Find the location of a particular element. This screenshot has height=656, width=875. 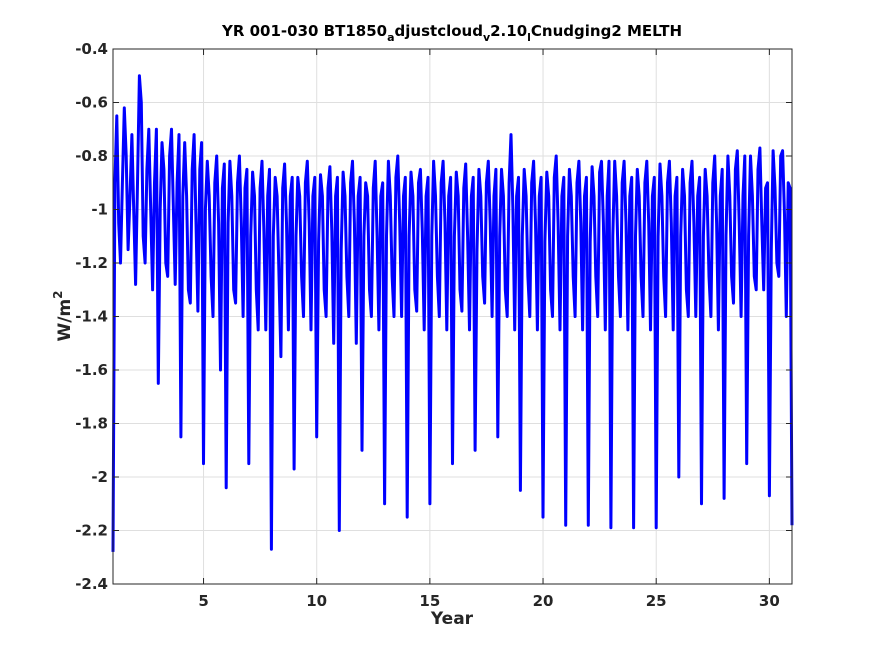

x-tick-label: 10 is located at coordinates (316, 601).